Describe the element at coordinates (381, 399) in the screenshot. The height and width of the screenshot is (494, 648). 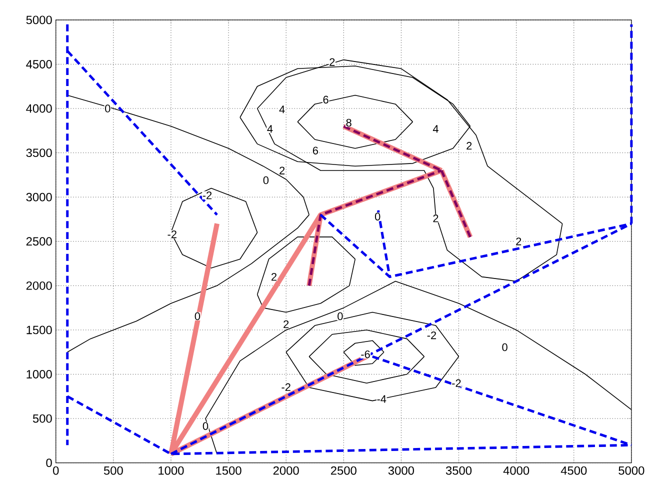
I see `annotation: -4` at that location.